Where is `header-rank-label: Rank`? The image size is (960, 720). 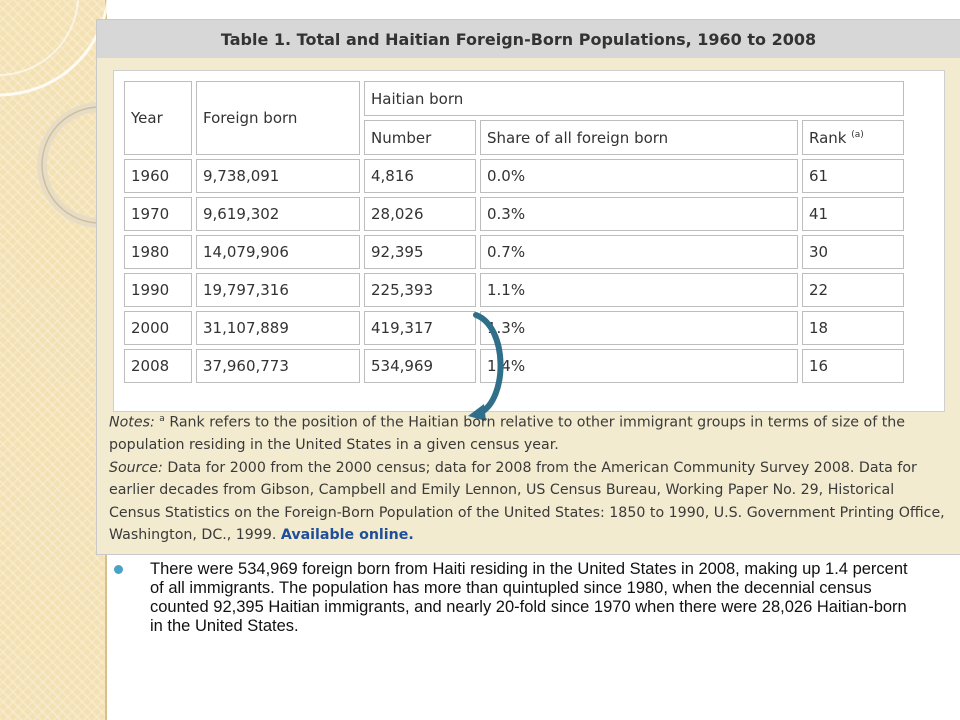 header-rank-label: Rank is located at coordinates (828, 137).